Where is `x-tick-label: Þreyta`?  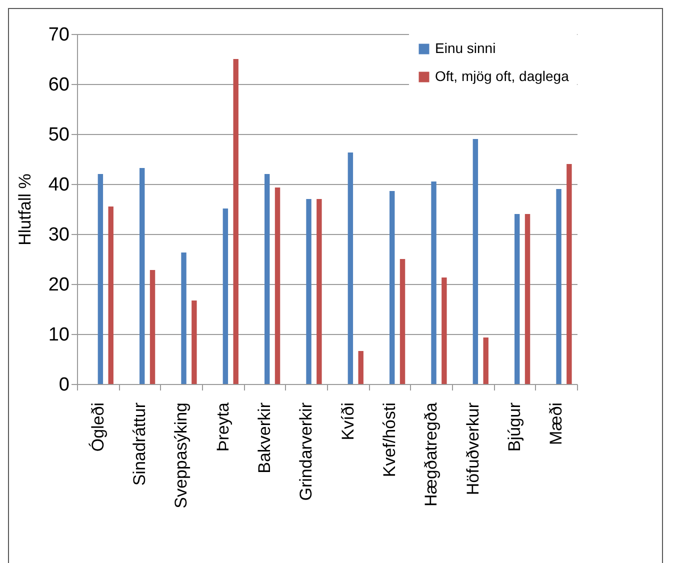 x-tick-label: Þreyta is located at coordinates (222, 427).